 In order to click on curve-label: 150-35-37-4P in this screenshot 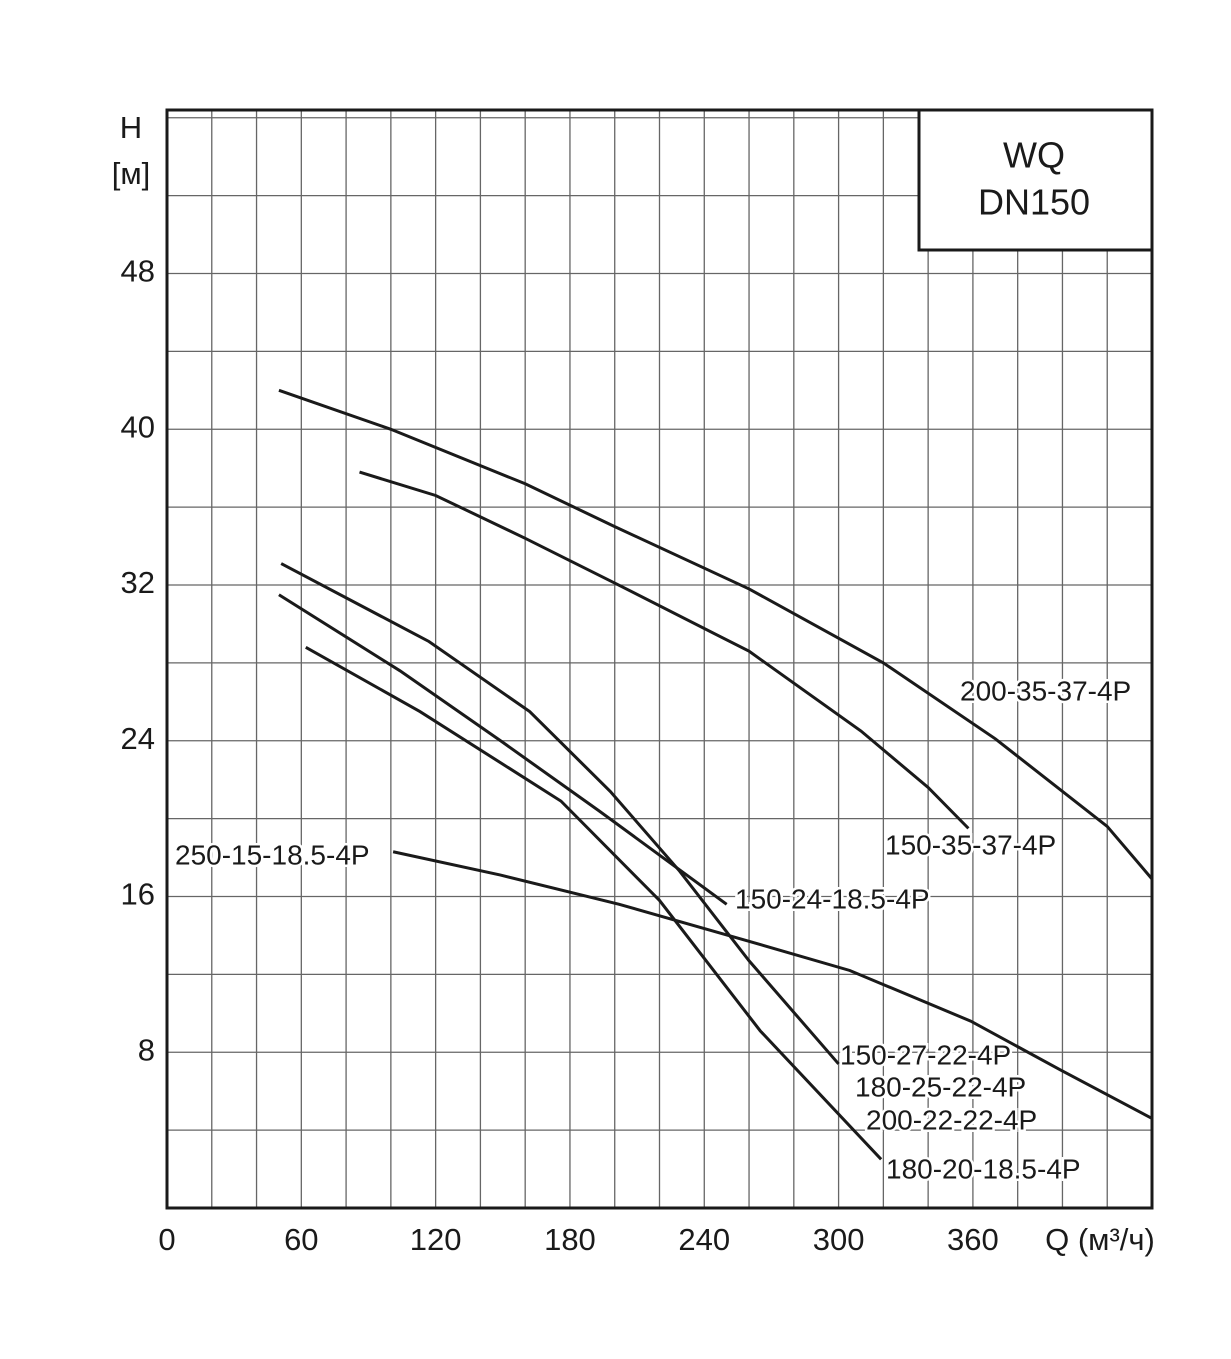, I will do `click(970, 844)`.